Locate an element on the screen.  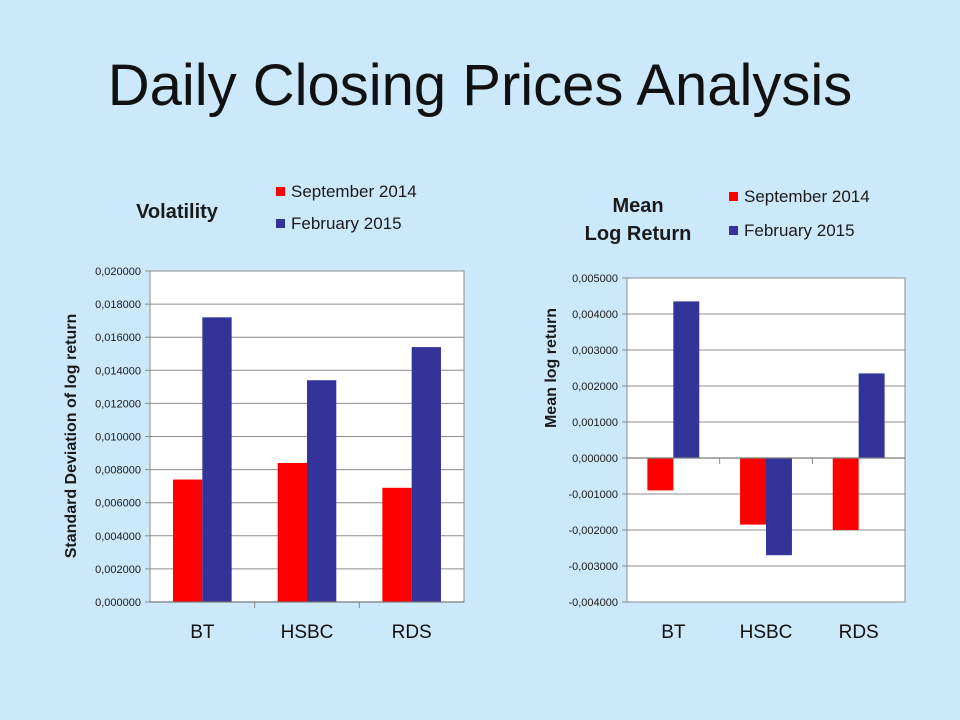
mean-legend-label-2: February 2015 is located at coordinates (799, 230).